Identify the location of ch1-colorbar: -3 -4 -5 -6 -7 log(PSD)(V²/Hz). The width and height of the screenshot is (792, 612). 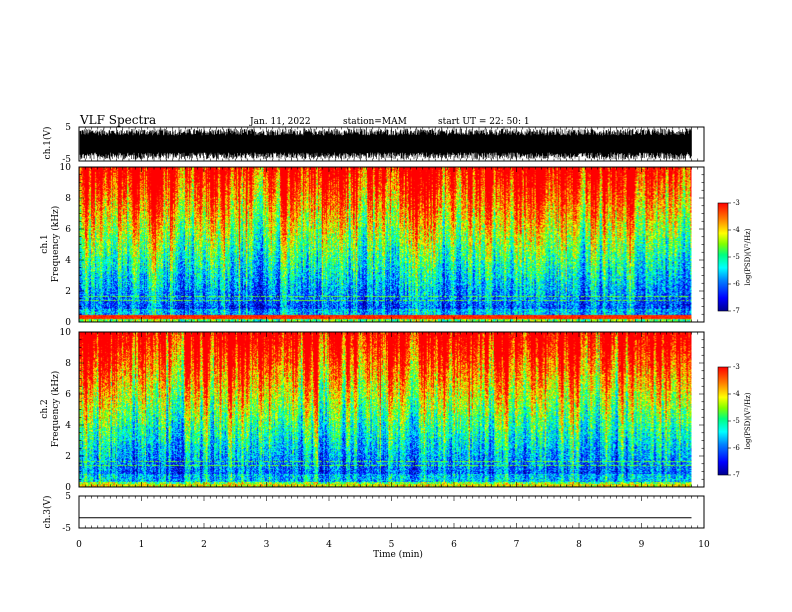
(734, 257).